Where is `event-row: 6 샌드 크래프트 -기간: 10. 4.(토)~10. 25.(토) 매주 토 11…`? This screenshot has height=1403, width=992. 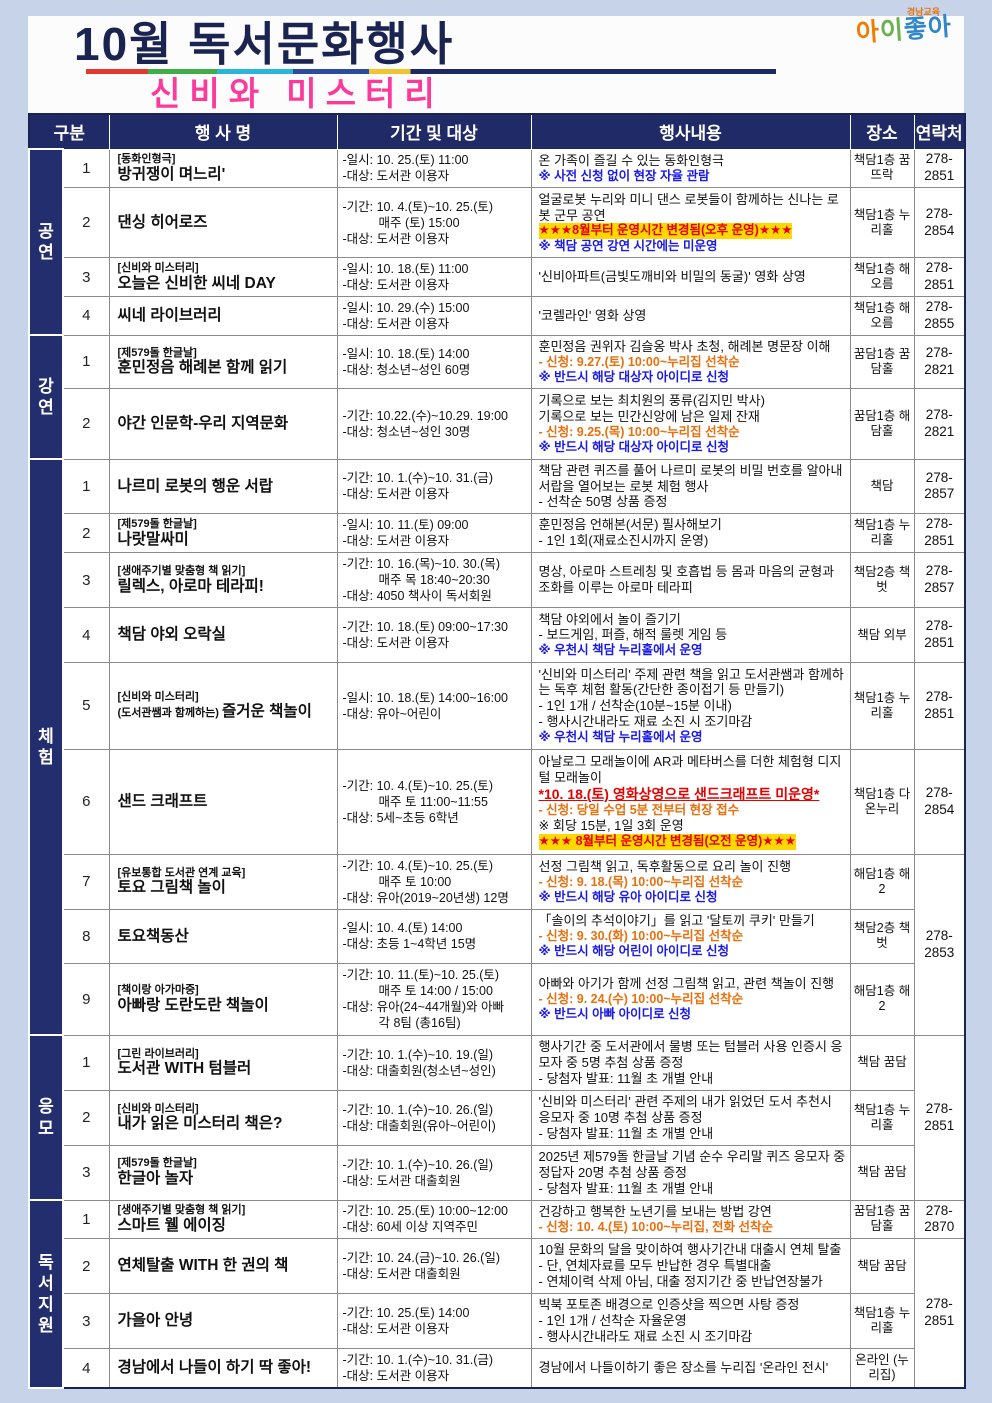
event-row: 6 샌드 크래프트 -기간: 10. 4.(토)~10. 25.(토) 매주 토 11… is located at coordinates (497, 802).